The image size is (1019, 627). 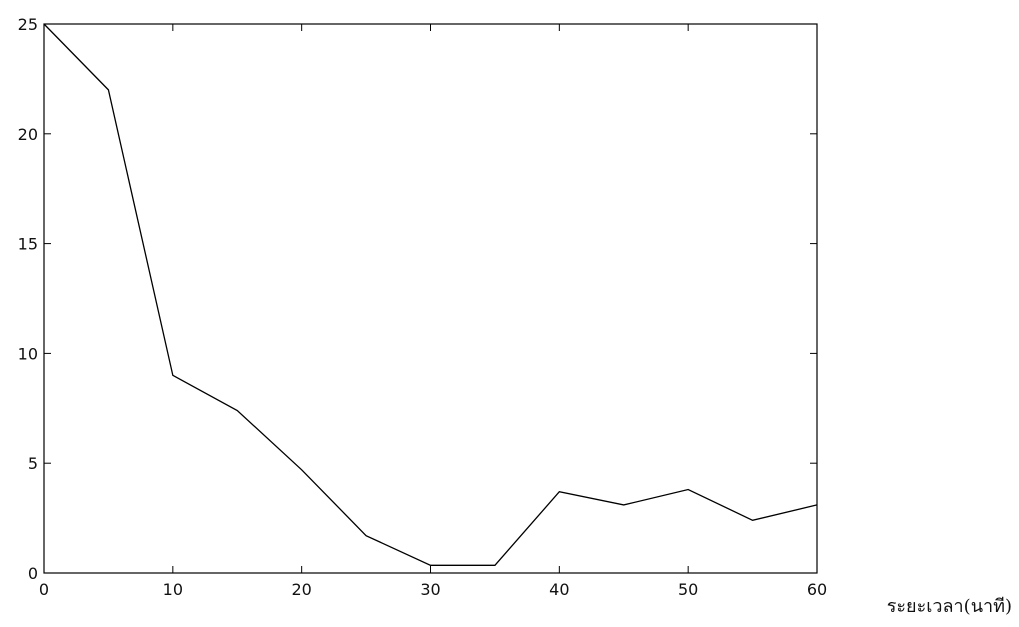 What do you see at coordinates (817, 589) in the screenshot?
I see `x-tick-label: 60` at bounding box center [817, 589].